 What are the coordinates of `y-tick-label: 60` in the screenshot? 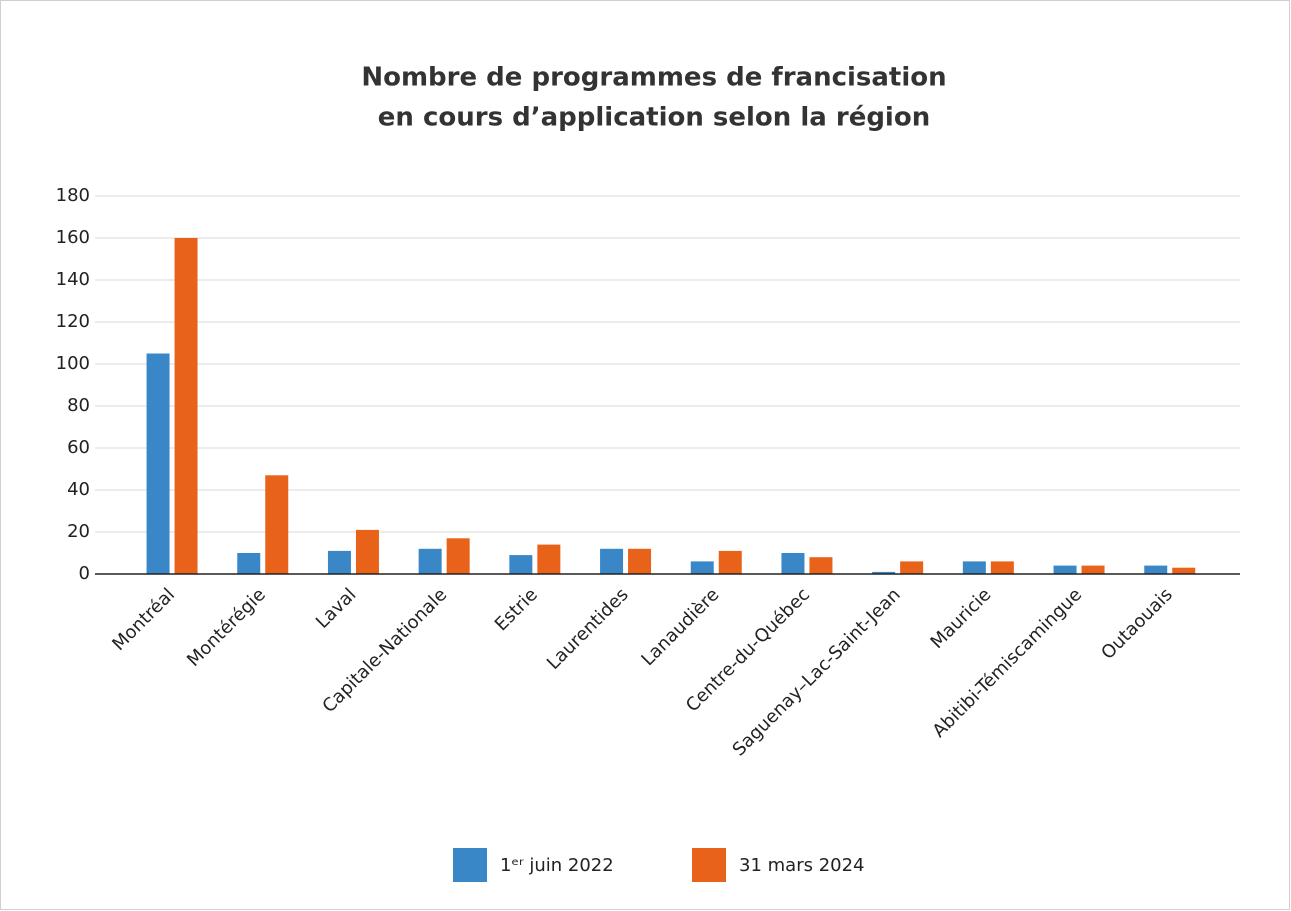 It's located at (78, 447).